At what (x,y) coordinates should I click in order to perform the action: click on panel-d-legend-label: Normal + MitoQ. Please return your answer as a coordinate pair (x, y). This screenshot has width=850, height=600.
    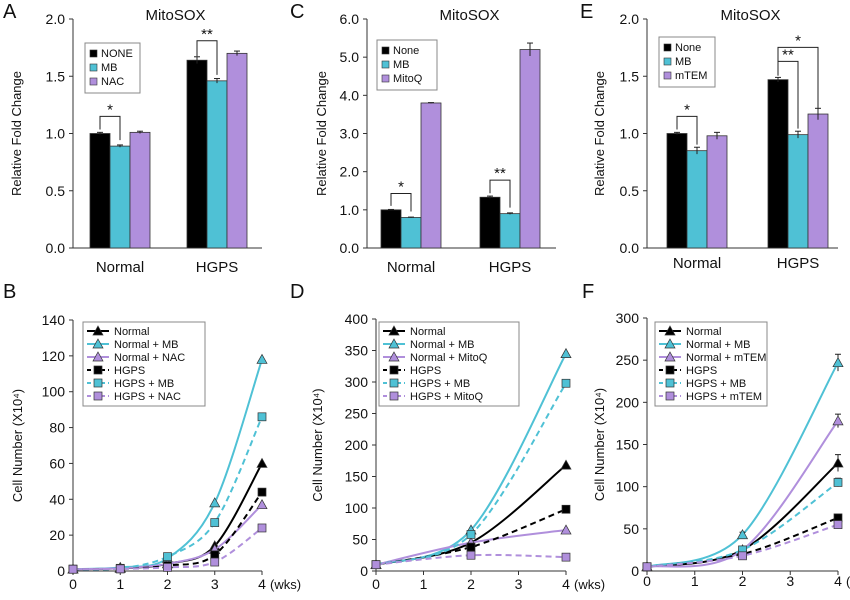
    Looking at the image, I should click on (449, 358).